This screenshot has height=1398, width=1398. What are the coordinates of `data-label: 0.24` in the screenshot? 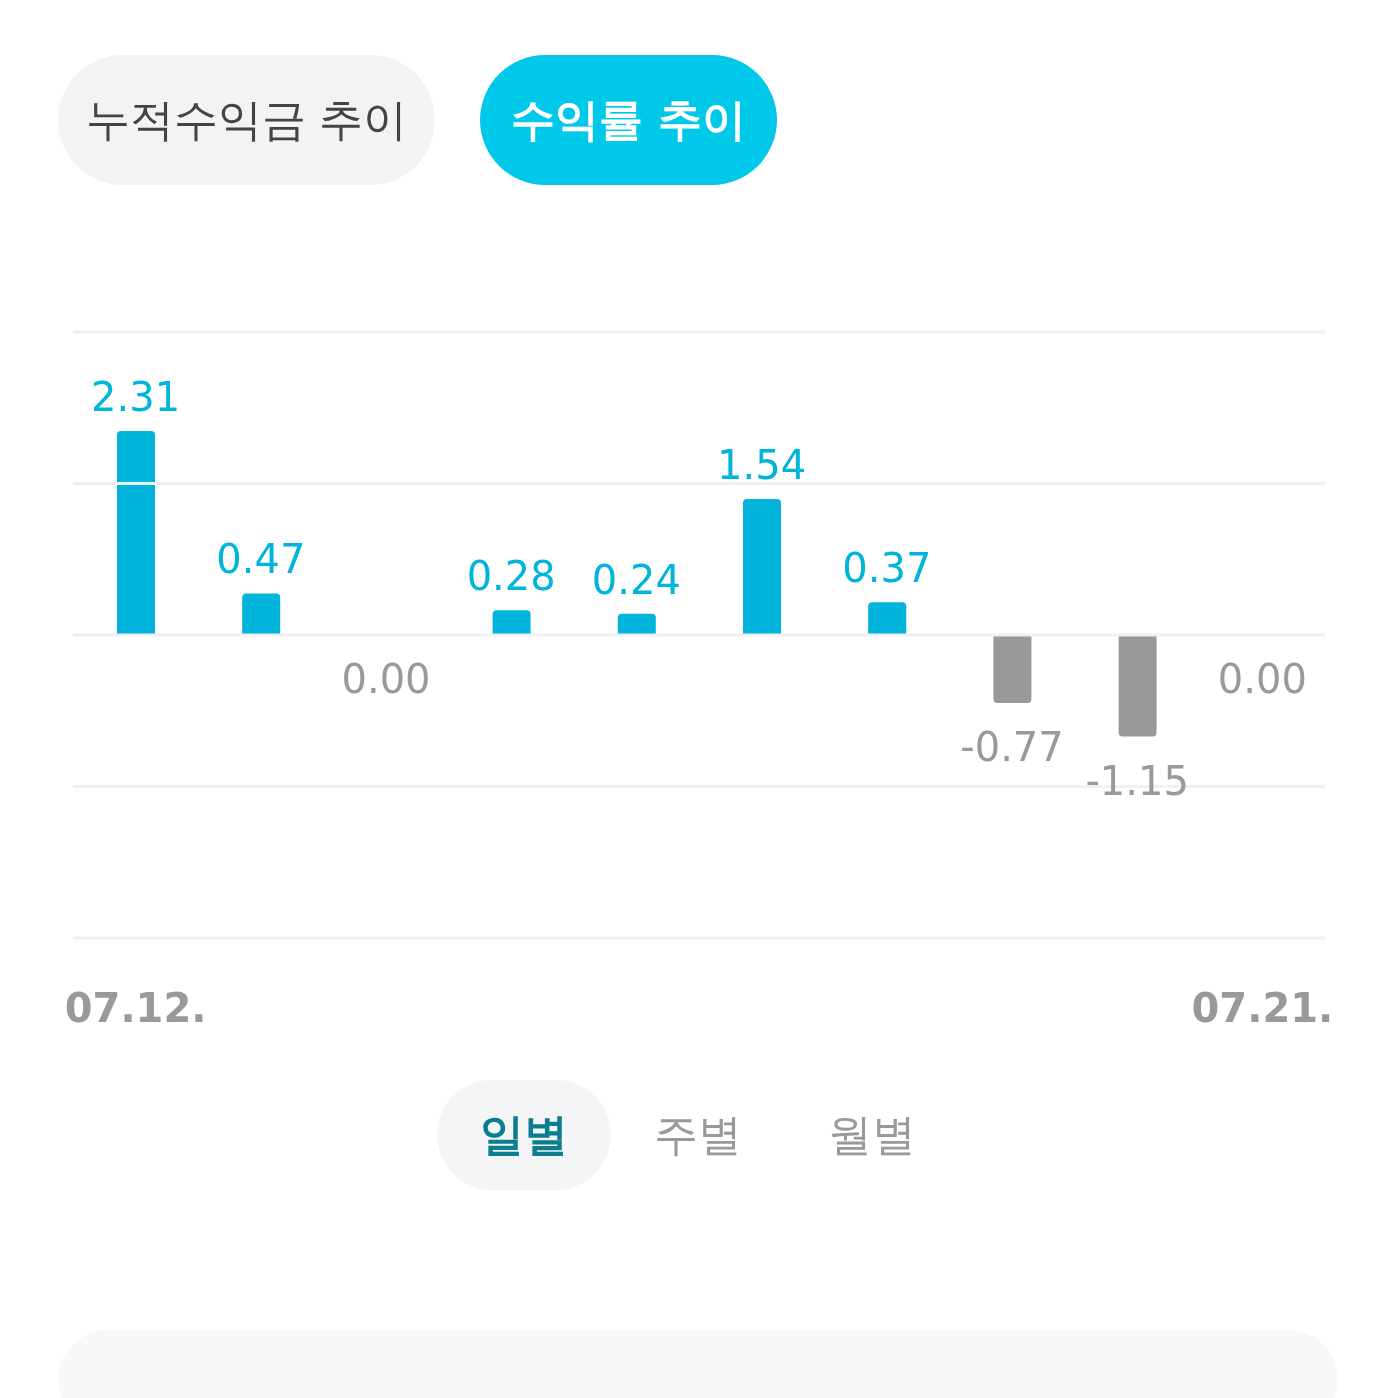 It's located at (636, 579).